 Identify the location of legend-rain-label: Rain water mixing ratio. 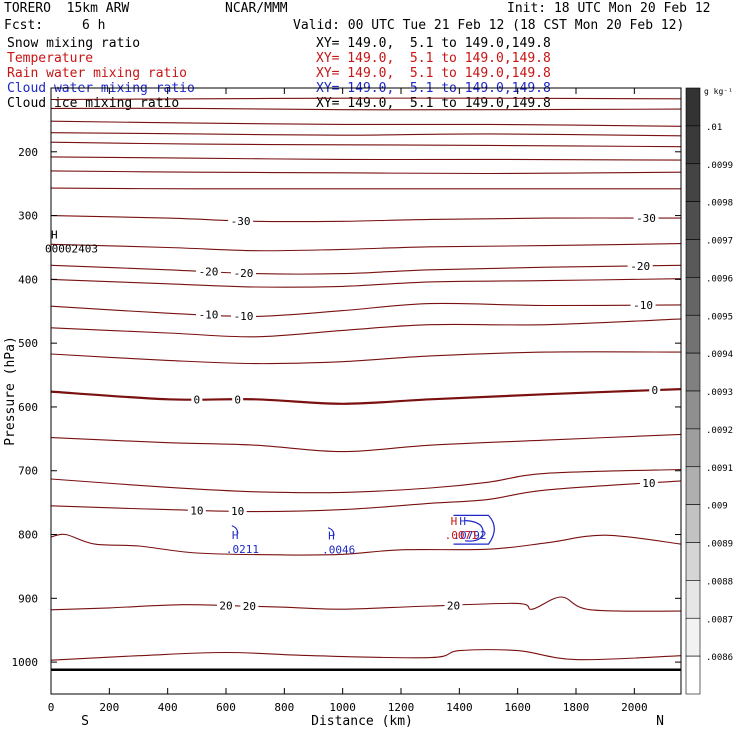
(97, 73).